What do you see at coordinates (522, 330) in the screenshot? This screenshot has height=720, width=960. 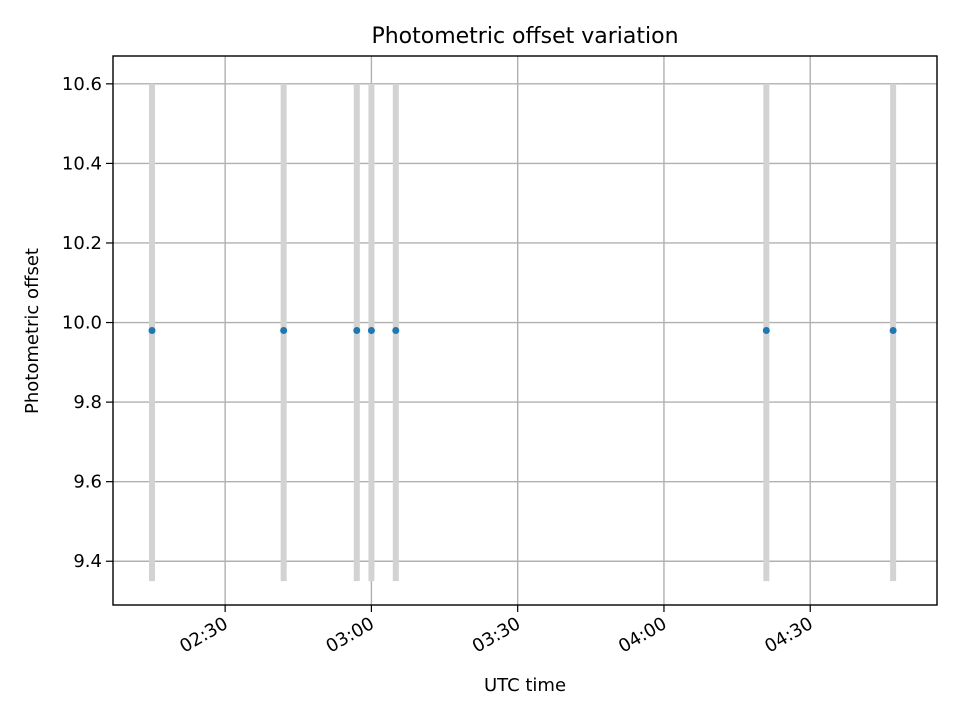 I see `data-points` at bounding box center [522, 330].